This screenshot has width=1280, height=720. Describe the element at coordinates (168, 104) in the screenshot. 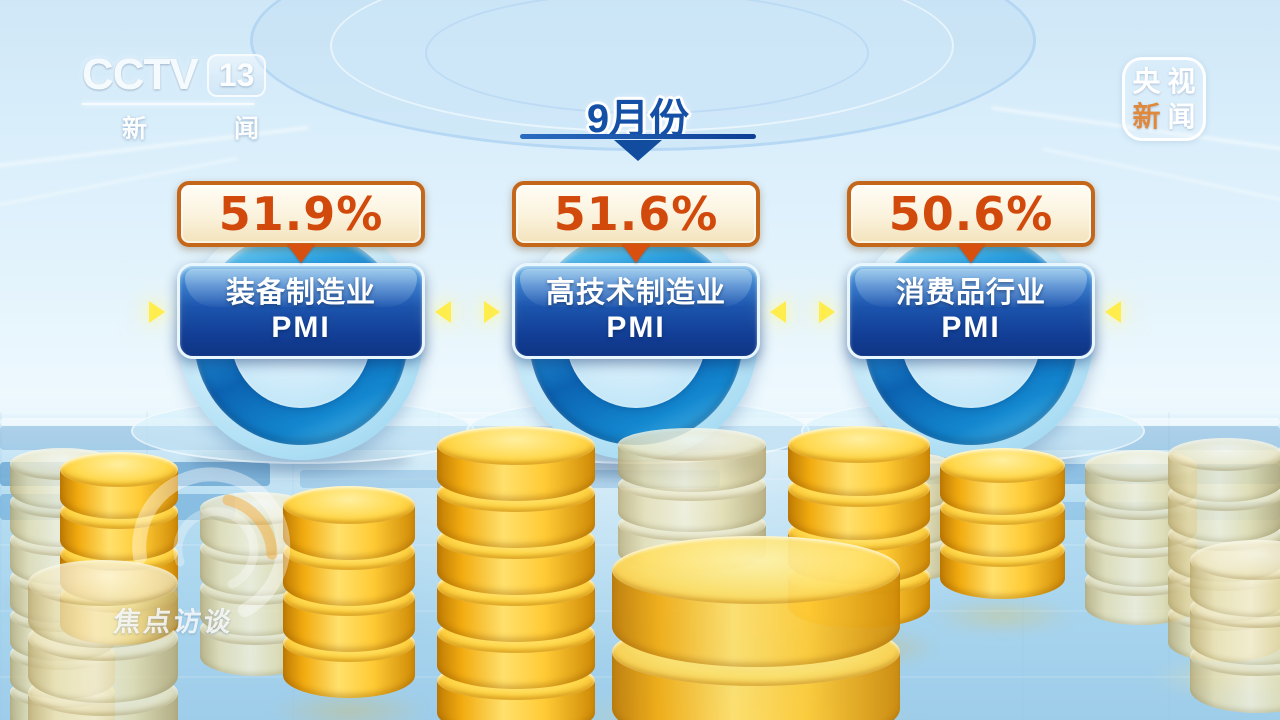

I see `channel-logo-divider` at that location.